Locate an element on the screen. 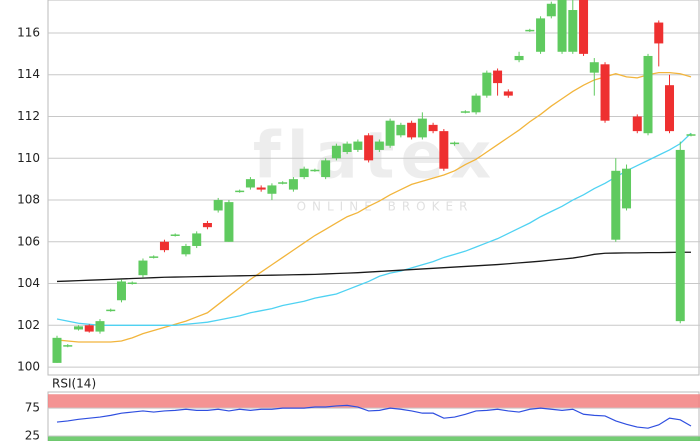 The image size is (700, 441). rsi-plot is located at coordinates (374, 417).